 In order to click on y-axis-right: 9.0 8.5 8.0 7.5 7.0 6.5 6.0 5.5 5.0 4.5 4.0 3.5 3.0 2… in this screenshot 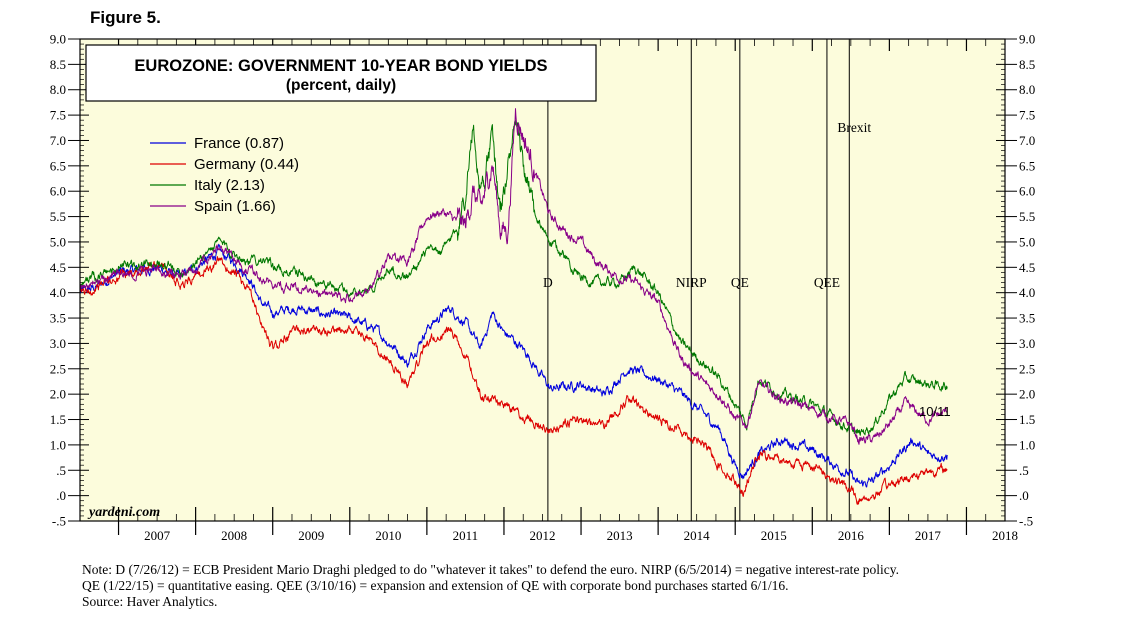, I will do `click(1015, 280)`.